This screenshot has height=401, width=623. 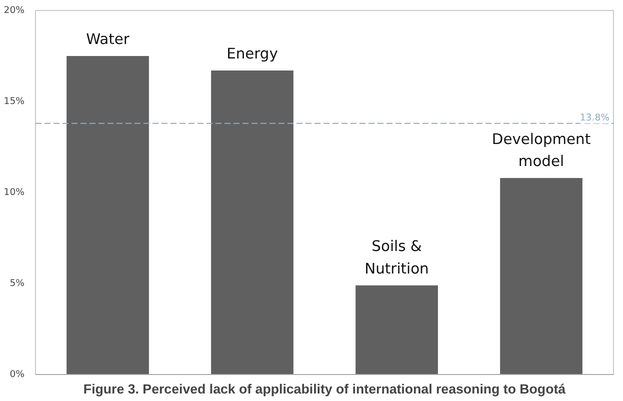 I want to click on y-tick-label: 15%, so click(x=14, y=101).